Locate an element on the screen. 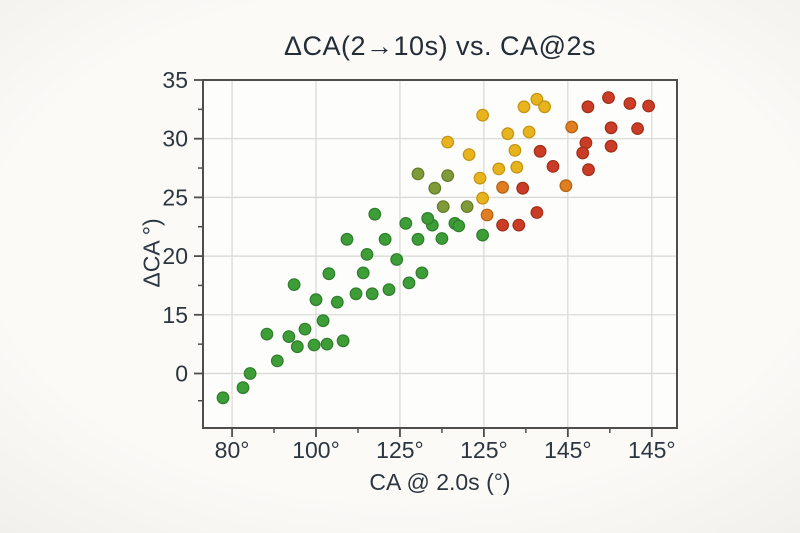 The height and width of the screenshot is (533, 800). y-tick-label: 15 is located at coordinates (175, 315).